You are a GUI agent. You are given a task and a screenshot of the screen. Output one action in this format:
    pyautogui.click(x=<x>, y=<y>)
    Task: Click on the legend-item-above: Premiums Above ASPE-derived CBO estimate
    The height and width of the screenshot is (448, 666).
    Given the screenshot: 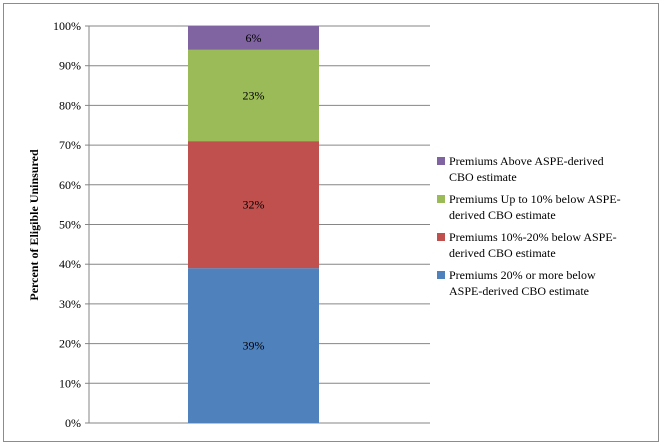 What is the action you would take?
    pyautogui.click(x=544, y=169)
    